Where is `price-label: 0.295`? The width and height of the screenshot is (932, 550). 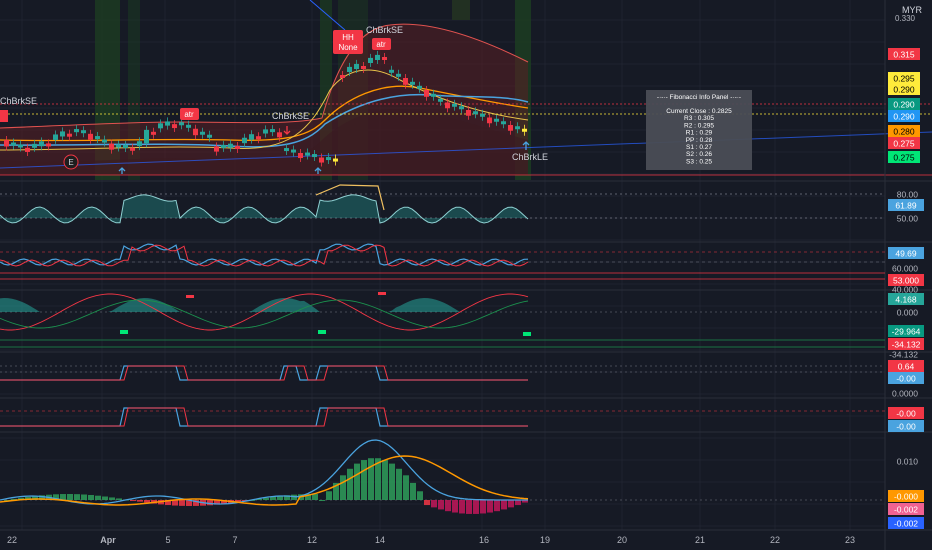
price-label: 0.295 is located at coordinates (904, 79).